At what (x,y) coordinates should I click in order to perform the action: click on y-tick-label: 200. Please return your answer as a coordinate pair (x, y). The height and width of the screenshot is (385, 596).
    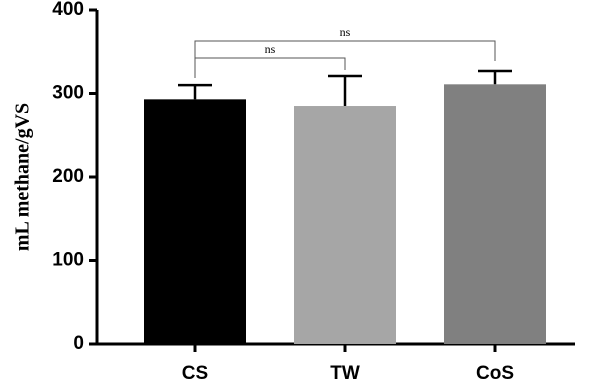
    Looking at the image, I should click on (68, 176).